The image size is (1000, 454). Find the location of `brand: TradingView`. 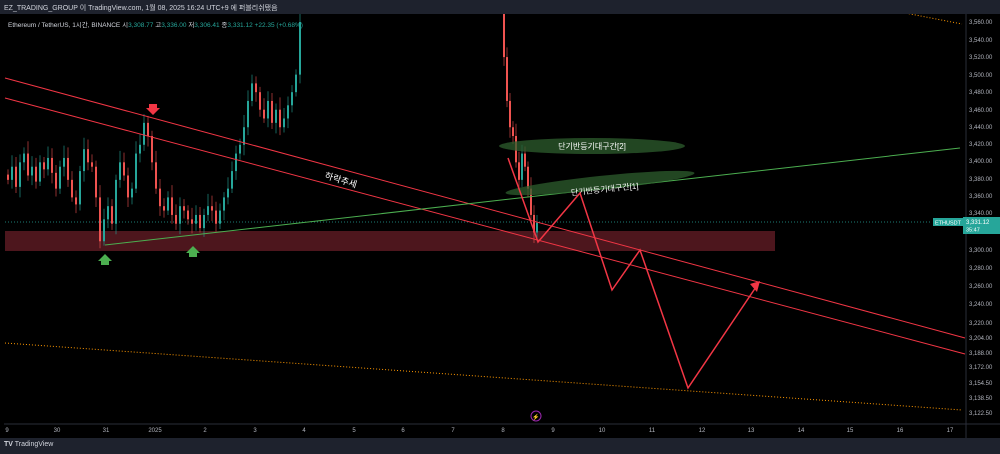

brand: TradingView is located at coordinates (34, 444).